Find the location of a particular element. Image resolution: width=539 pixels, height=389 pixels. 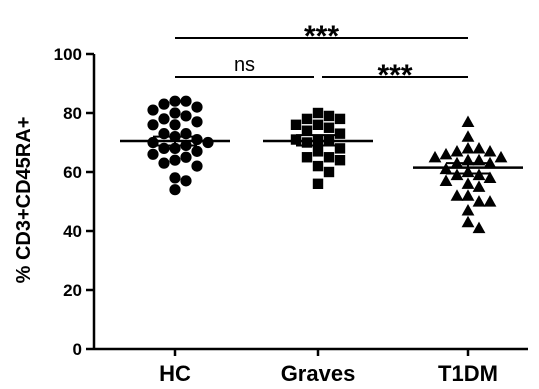

x-tick-label: Graves is located at coordinates (318, 373).